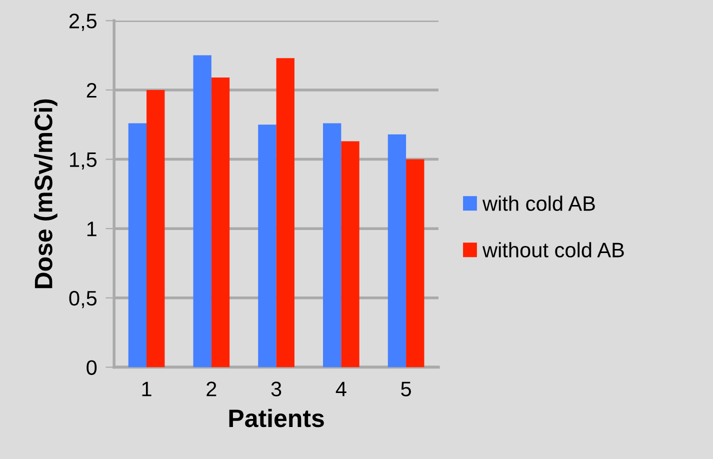 The image size is (713, 459). I want to click on x-tick-label: 2, so click(211, 389).